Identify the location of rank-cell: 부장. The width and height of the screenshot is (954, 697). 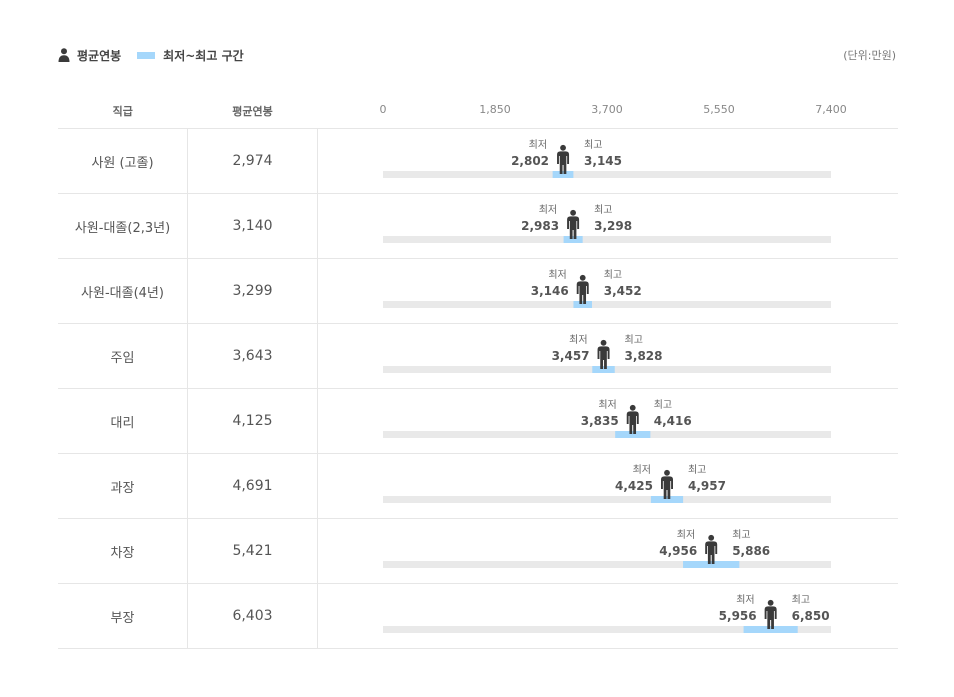
(123, 616).